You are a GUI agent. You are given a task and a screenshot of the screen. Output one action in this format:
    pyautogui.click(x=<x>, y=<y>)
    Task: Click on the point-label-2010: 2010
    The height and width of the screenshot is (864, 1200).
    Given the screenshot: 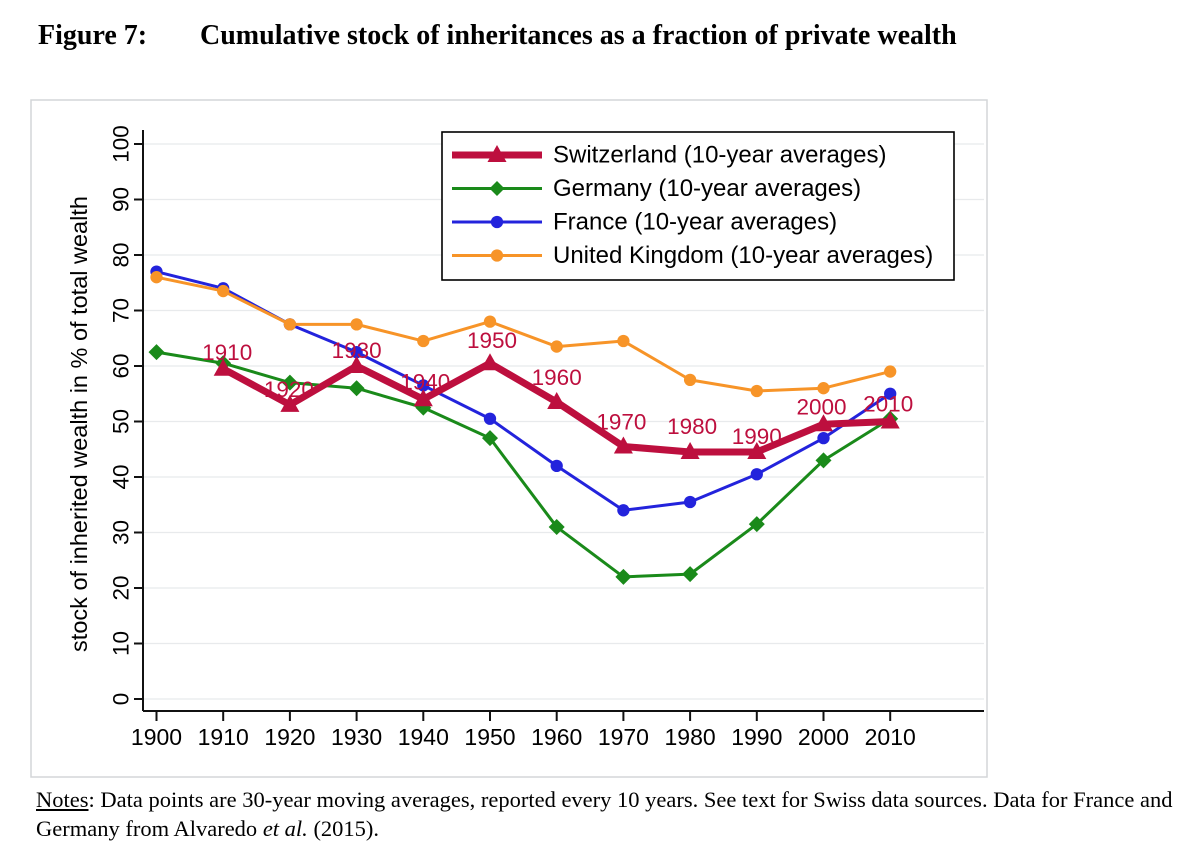 What is the action you would take?
    pyautogui.click(x=888, y=404)
    